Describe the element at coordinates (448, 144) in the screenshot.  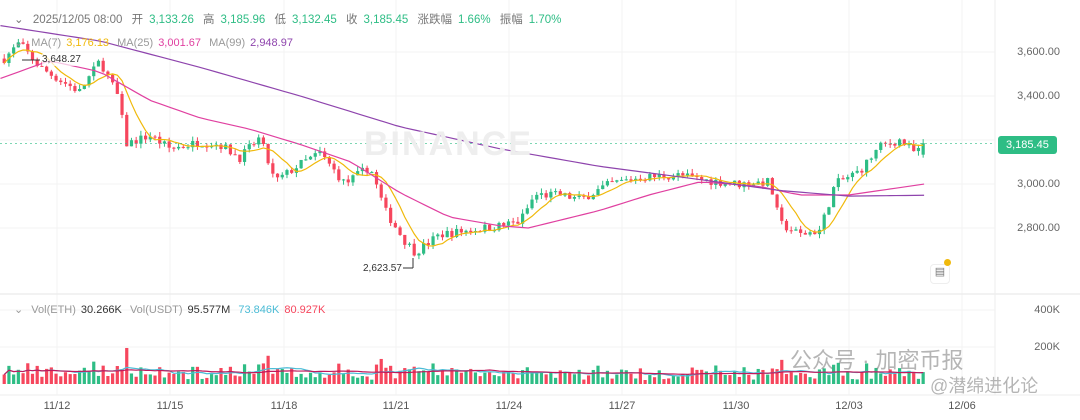
I see `binance-watermark: BINANCE` at that location.